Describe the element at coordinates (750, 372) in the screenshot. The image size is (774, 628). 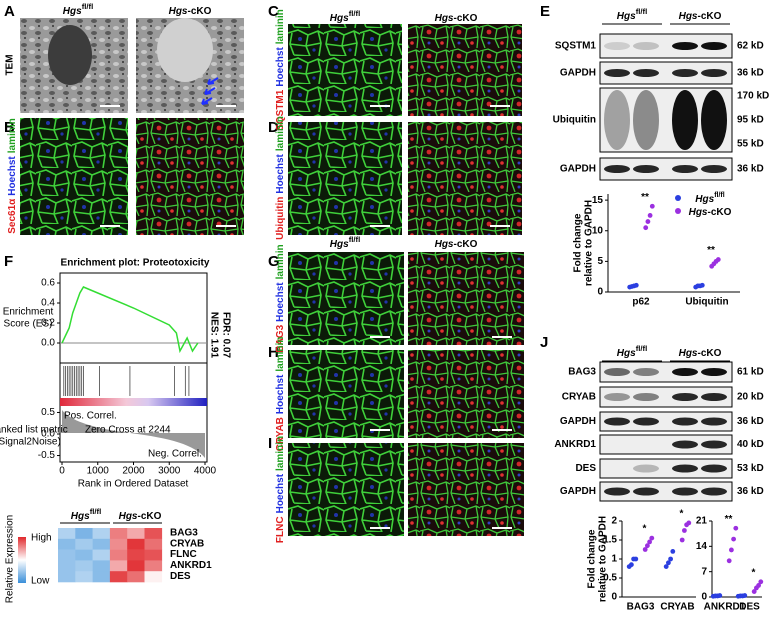
I see `mw-label: 61 kD` at that location.